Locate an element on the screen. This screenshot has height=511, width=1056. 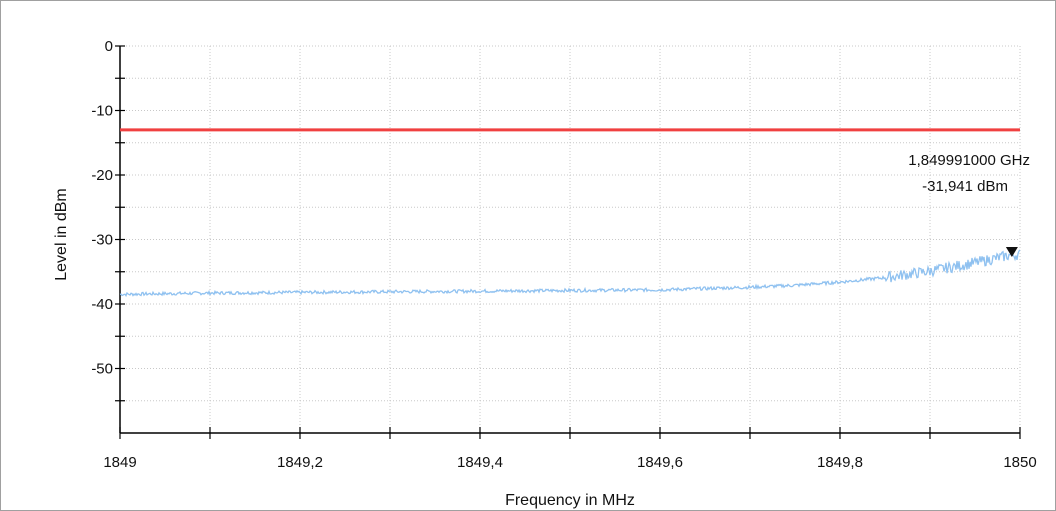
x-axis-title: Frequency in MHz is located at coordinates (570, 500).